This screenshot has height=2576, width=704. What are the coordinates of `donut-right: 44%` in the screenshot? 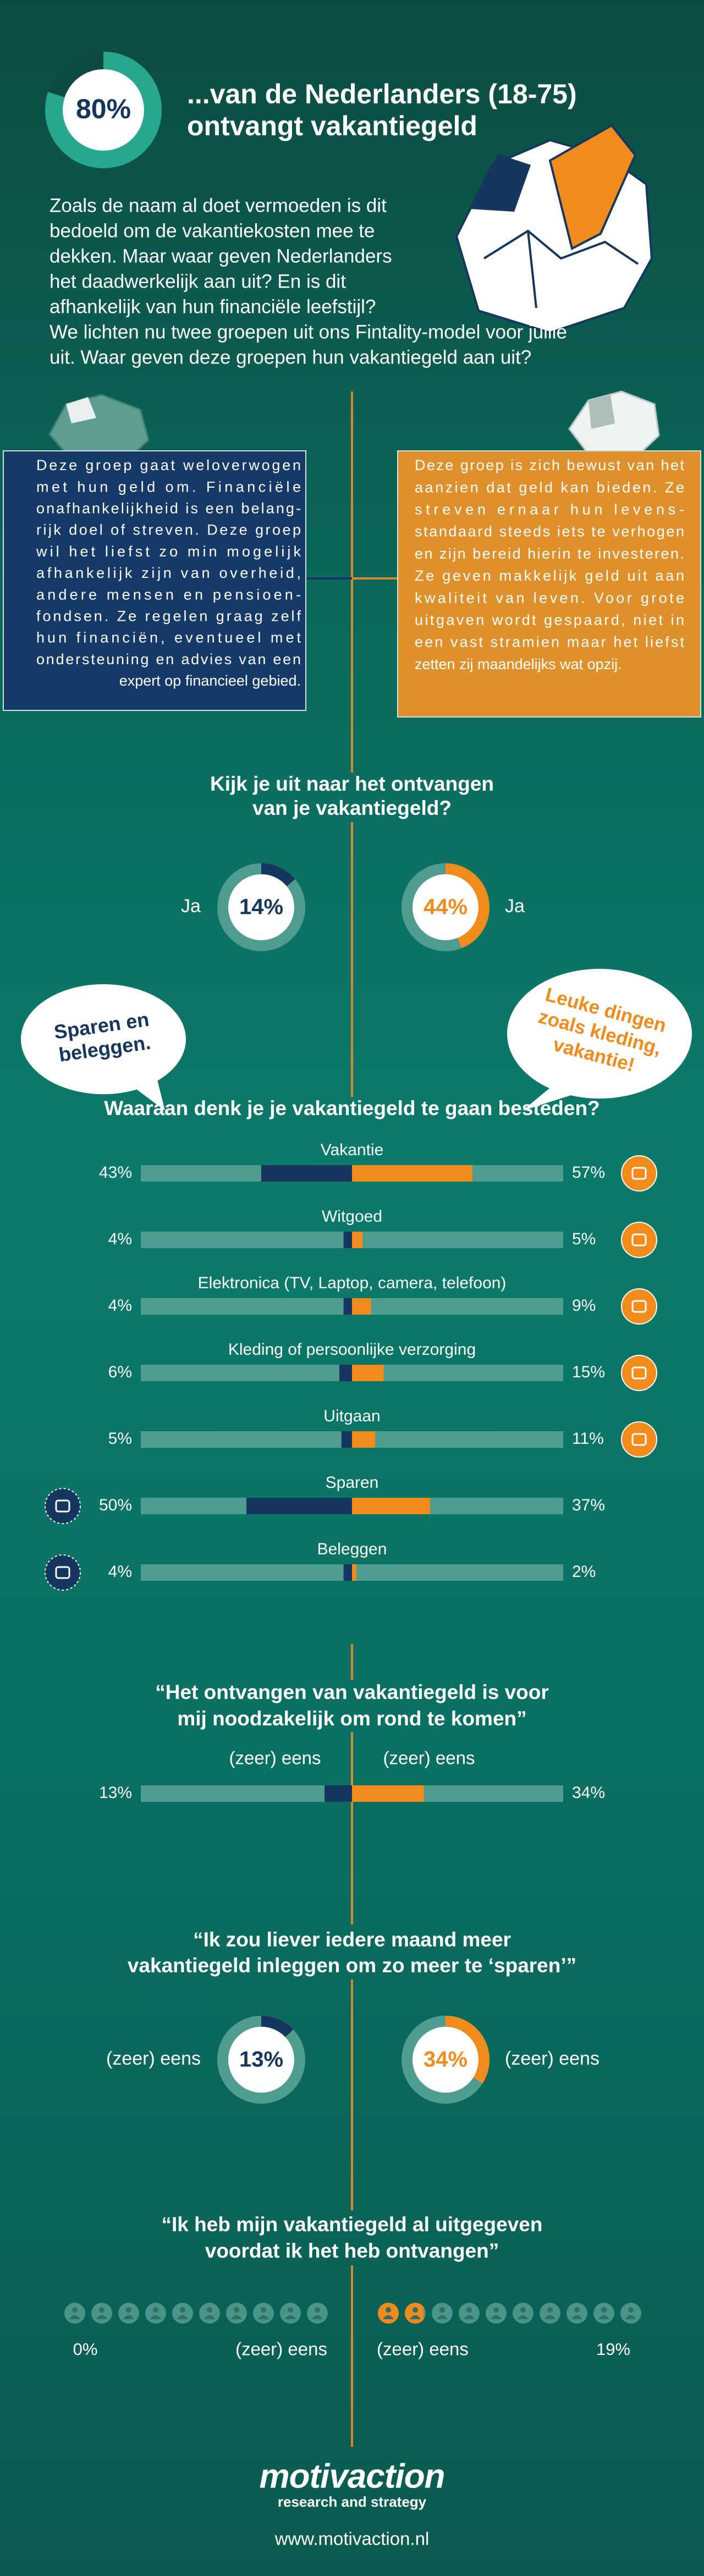 It's located at (446, 907).